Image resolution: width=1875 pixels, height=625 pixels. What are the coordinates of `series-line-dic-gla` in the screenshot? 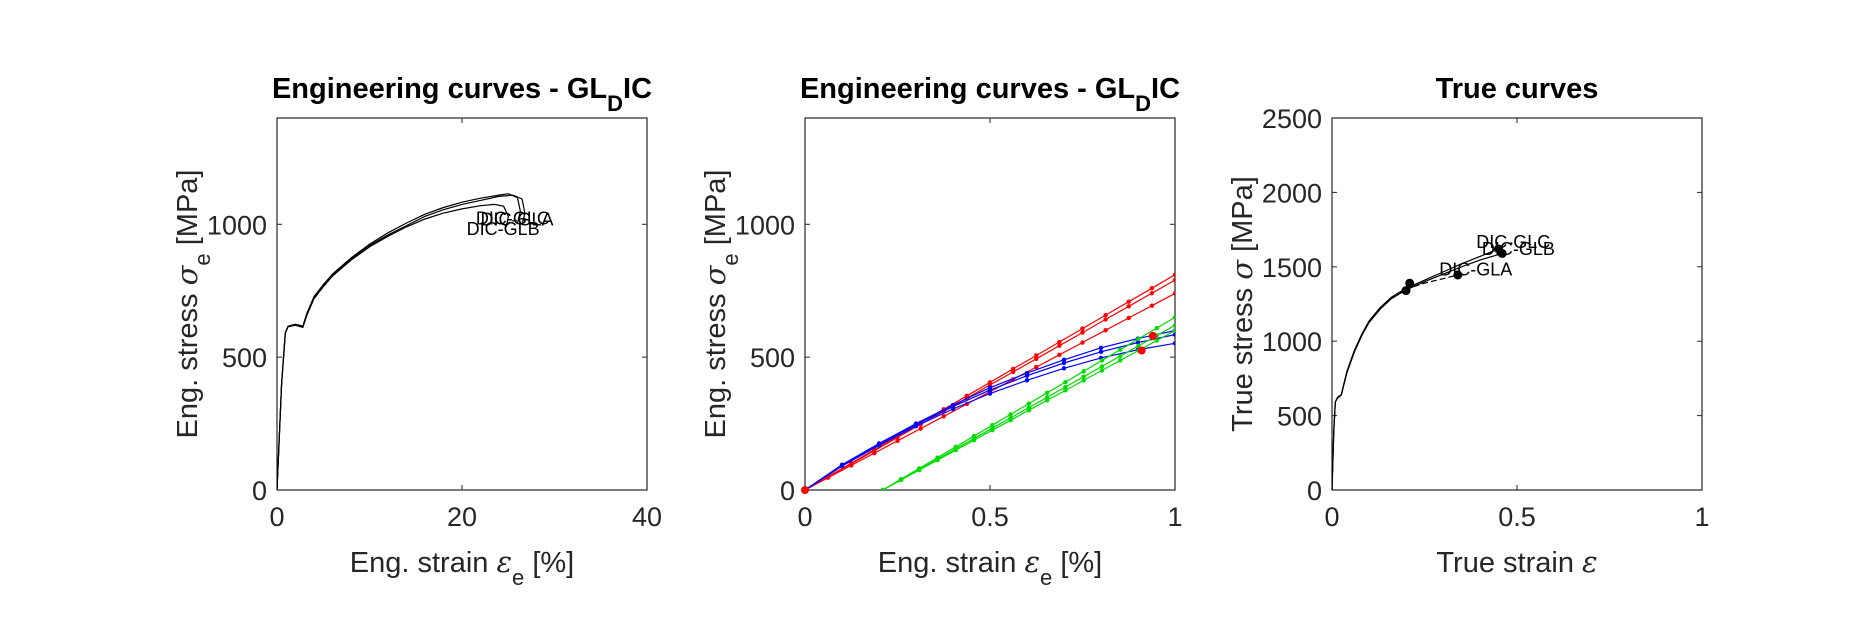 It's located at (1395, 382).